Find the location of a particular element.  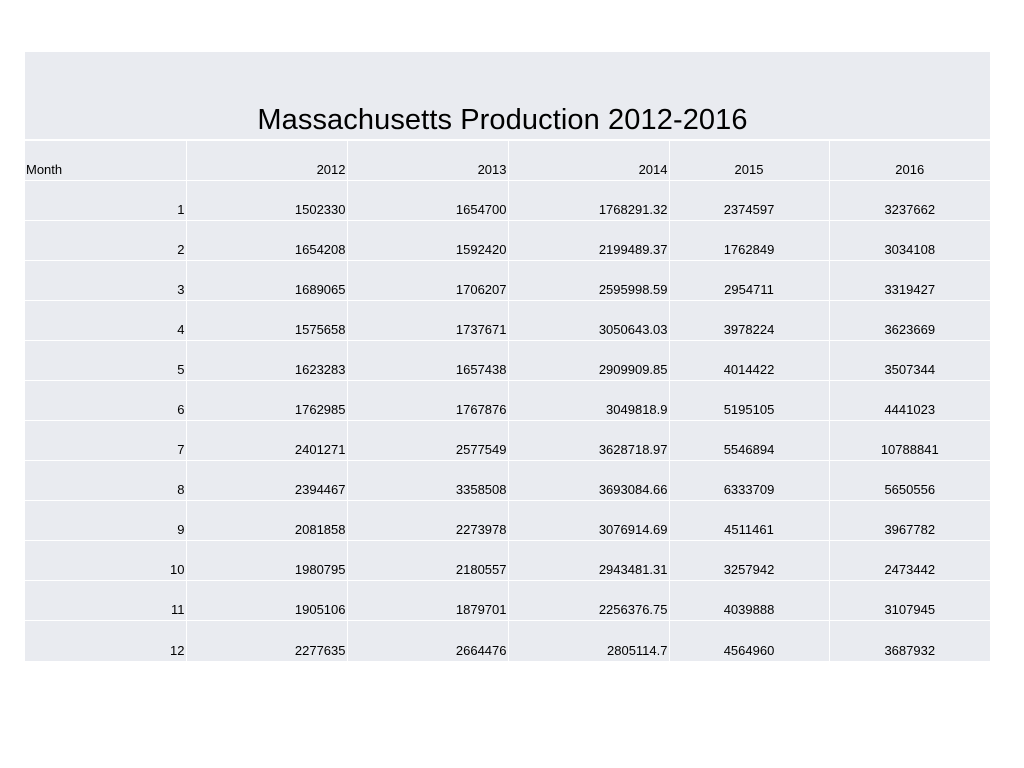

cell-2015: 3978224 is located at coordinates (748, 320).